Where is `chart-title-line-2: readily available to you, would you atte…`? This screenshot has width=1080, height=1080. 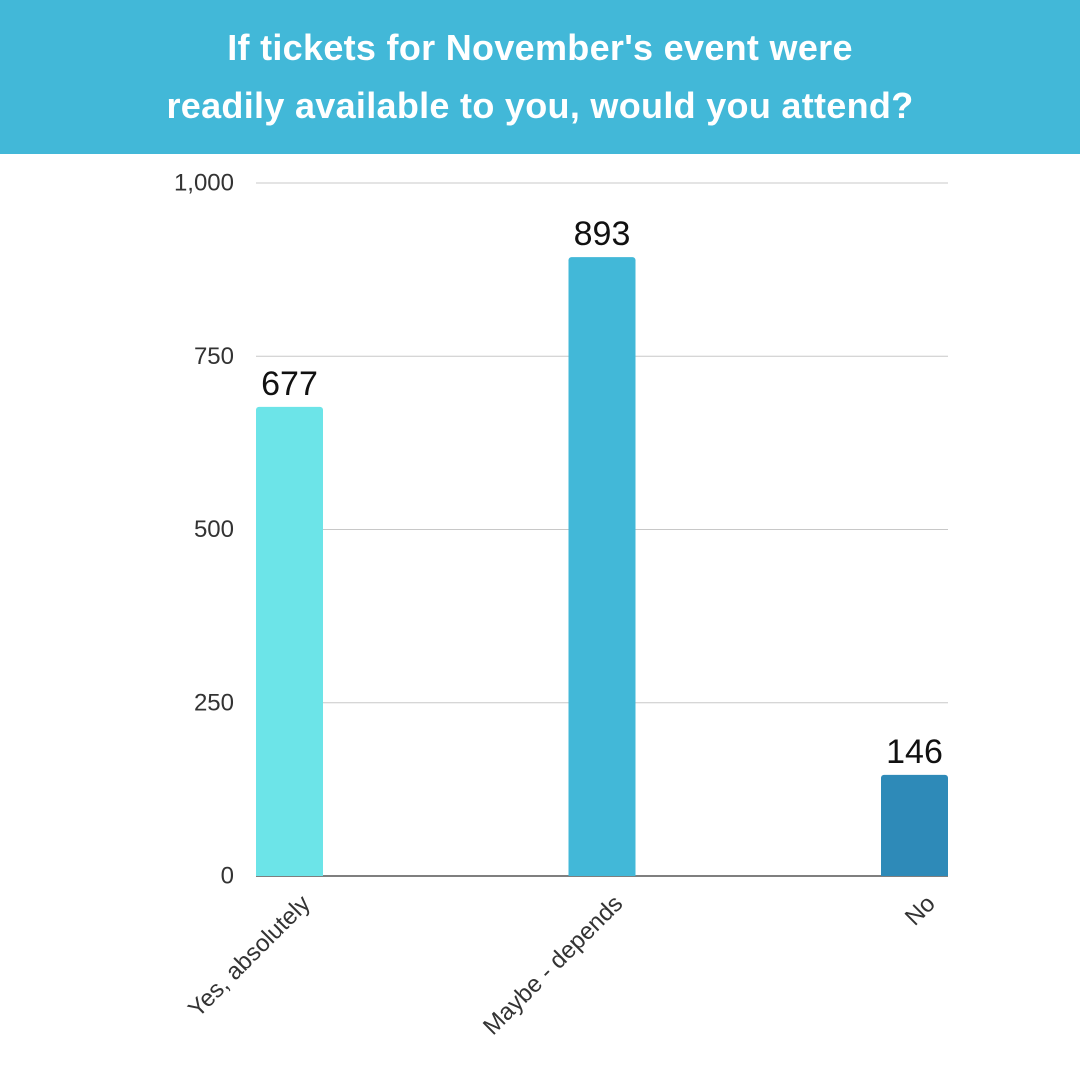
chart-title-line-2: readily available to you, would you atte… is located at coordinates (540, 105).